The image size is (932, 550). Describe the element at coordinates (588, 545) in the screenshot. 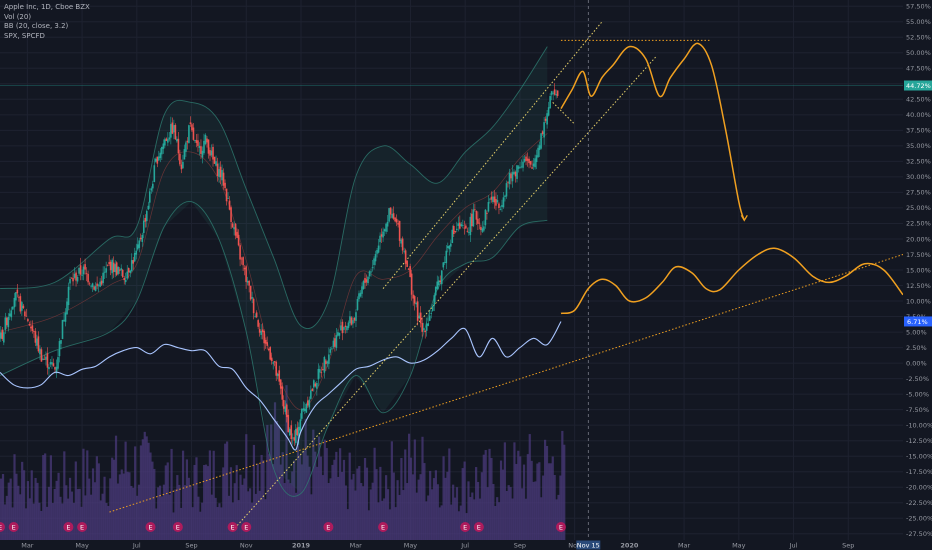

I see `date-badge-label: Nov 15` at that location.